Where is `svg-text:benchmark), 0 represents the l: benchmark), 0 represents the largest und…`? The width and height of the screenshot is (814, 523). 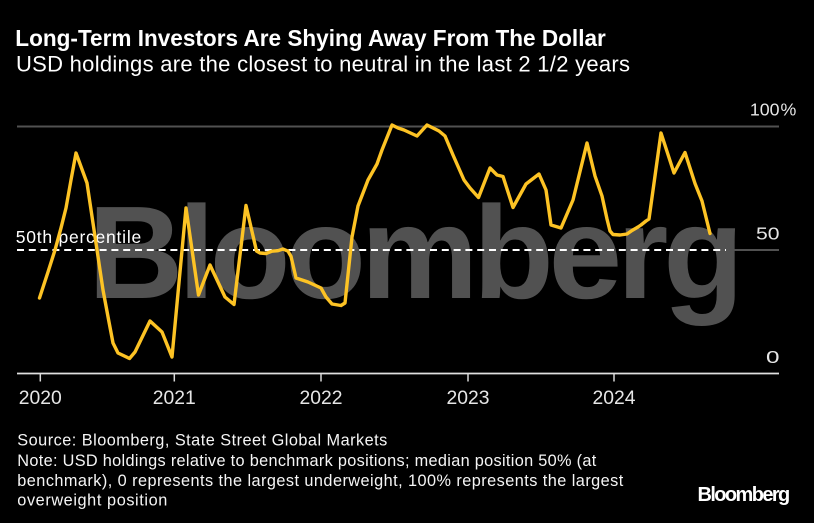
svg-text:benchmark), 0 represents the l: benchmark), 0 represents the largest und… is located at coordinates (320, 481).